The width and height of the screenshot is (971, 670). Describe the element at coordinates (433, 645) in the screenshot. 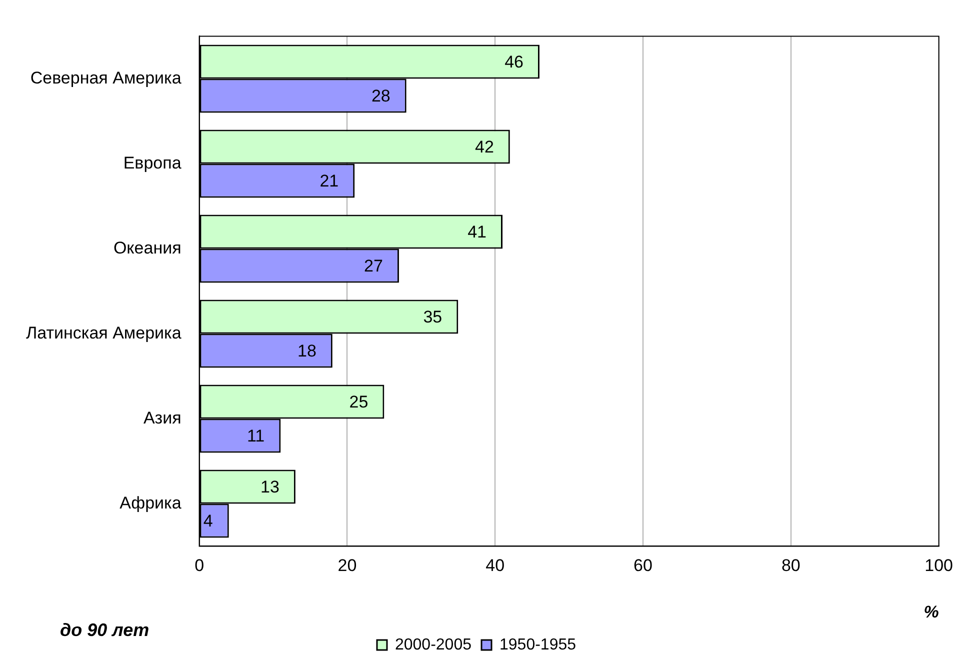

I see `legend-label: 2000-2005` at that location.